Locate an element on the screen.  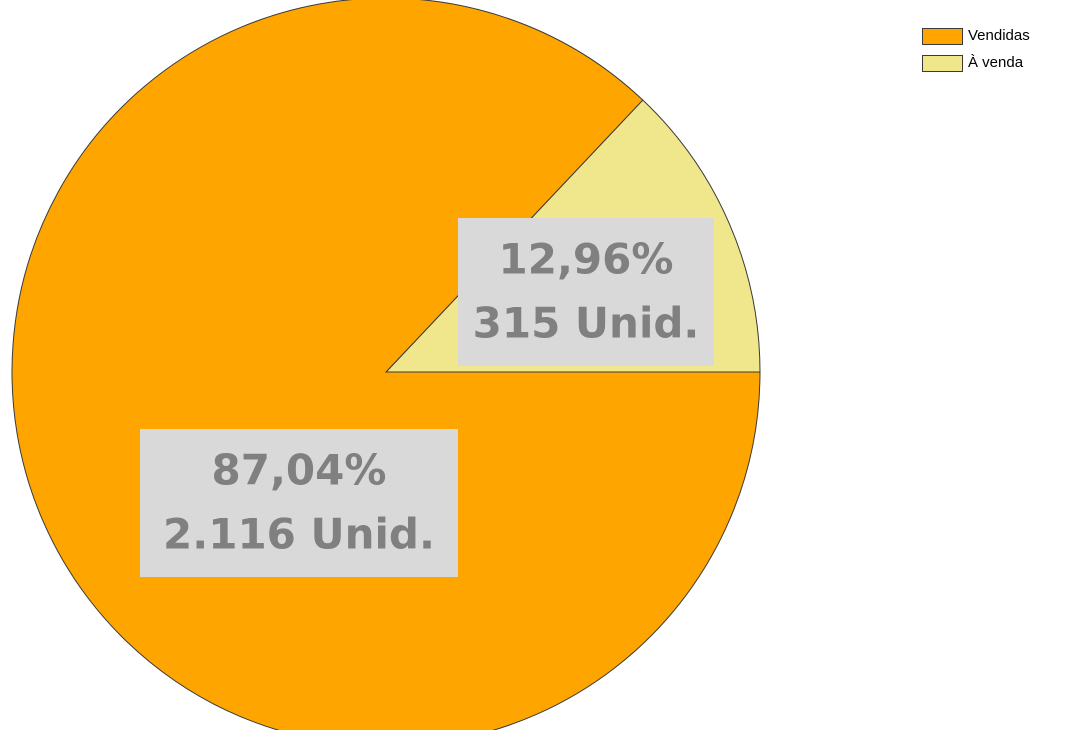
legend-label: À venda is located at coordinates (996, 62).